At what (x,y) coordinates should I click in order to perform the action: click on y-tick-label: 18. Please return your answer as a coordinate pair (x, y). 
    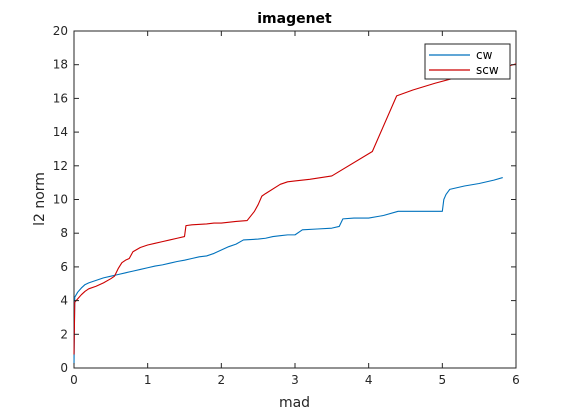
    Looking at the image, I should click on (60, 65).